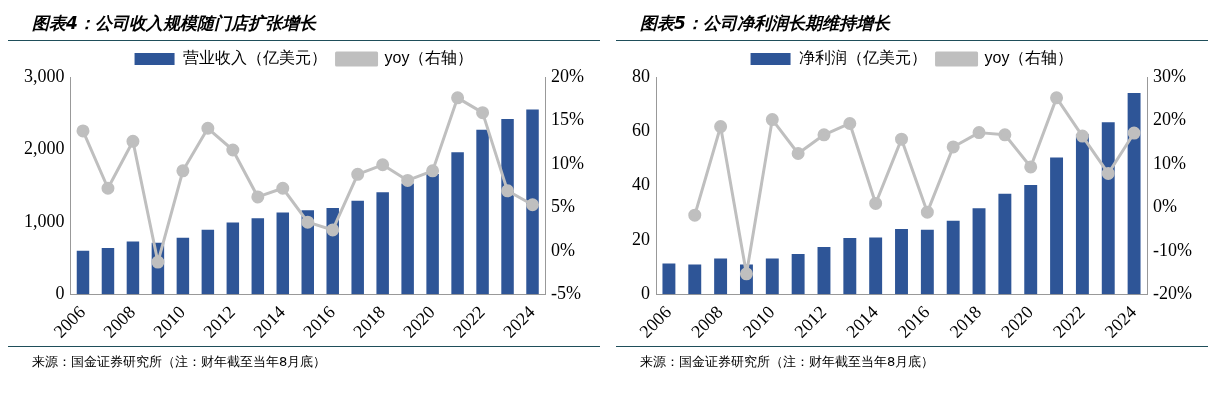  Describe the element at coordinates (1173, 249) in the screenshot. I see `y2-tick-label: -10%` at that location.